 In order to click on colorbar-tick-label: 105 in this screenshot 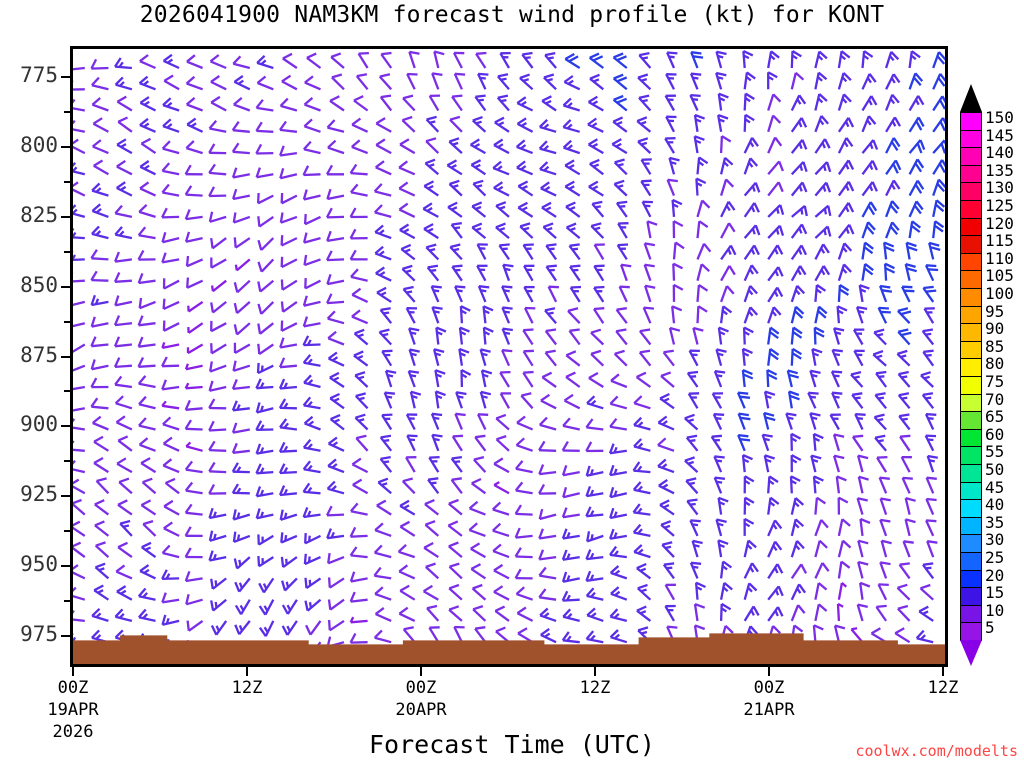, I will do `click(999, 276)`.